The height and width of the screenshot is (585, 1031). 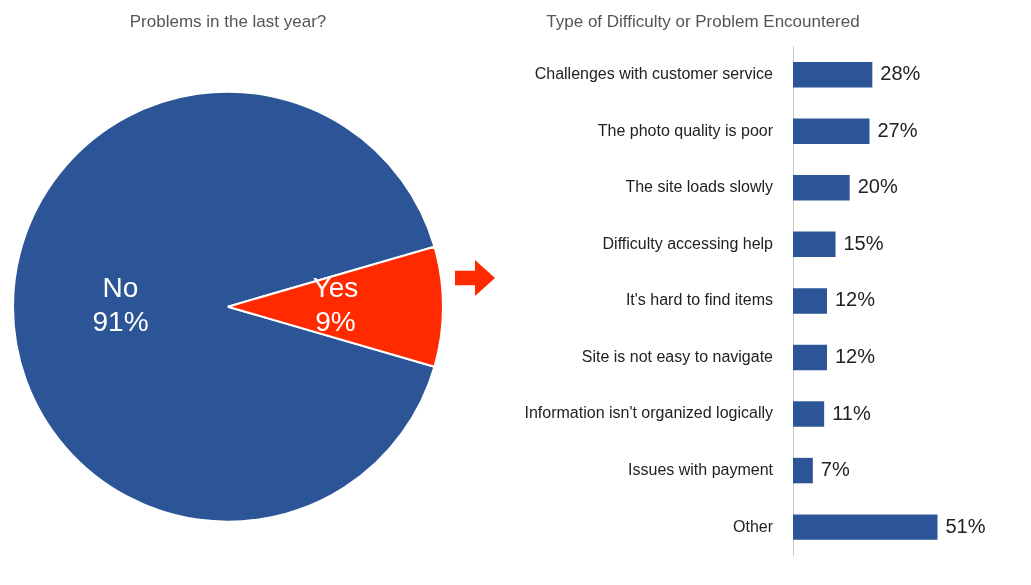 I want to click on y-tick-label: The site loads slowly, so click(x=699, y=187).